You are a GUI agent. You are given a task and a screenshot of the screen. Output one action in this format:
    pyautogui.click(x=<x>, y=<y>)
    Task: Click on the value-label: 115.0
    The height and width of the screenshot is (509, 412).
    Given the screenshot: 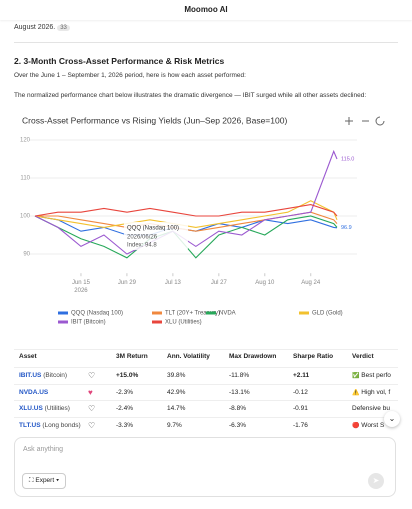 What is the action you would take?
    pyautogui.click(x=347, y=159)
    